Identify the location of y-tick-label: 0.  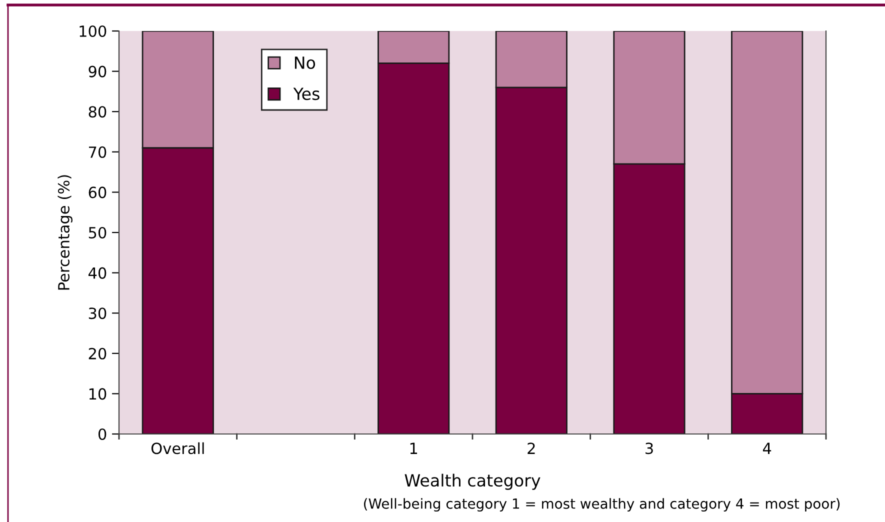
(102, 434).